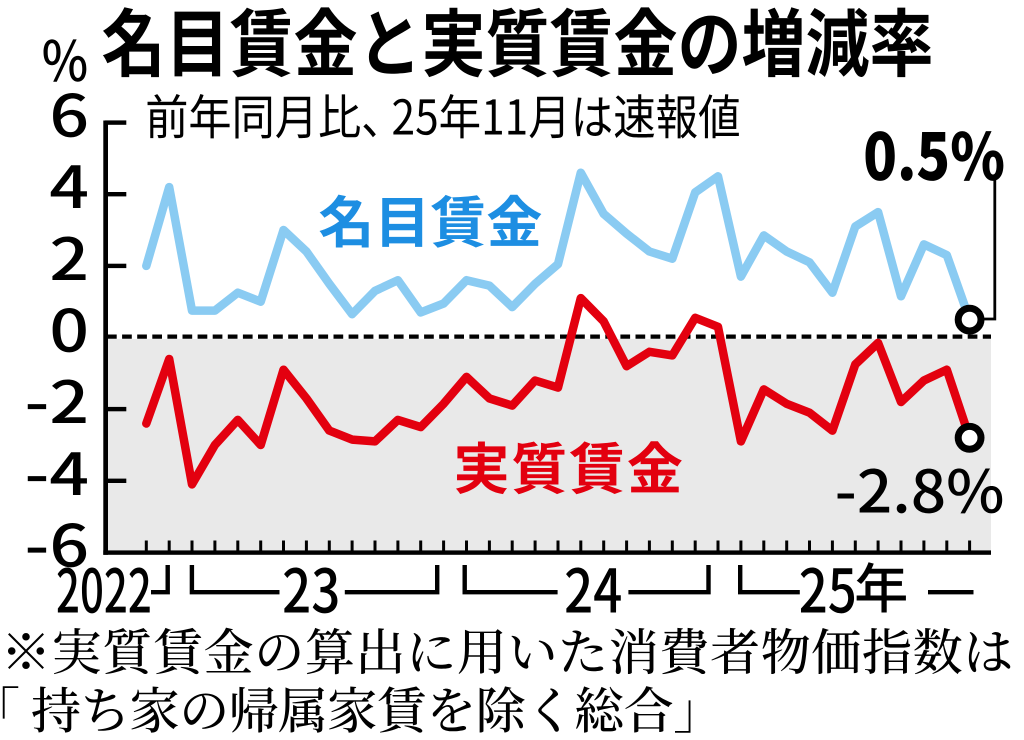 The image size is (1024, 740). I want to click on svg-text: 0.5%, so click(934, 152).